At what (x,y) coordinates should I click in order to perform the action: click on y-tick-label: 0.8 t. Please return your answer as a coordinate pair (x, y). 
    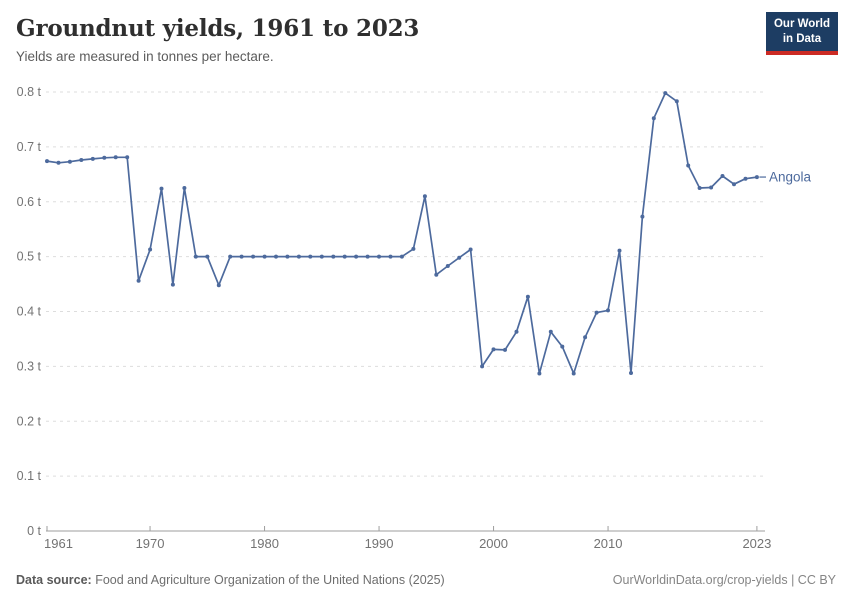
    Looking at the image, I should click on (29, 92).